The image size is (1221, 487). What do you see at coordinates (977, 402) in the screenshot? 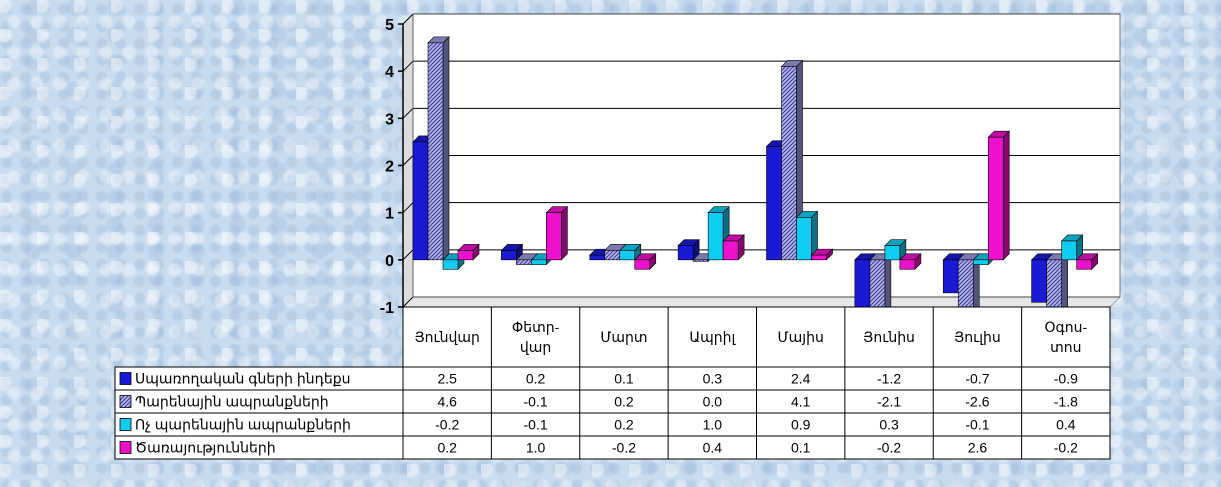
I see `table-value: -2.6` at bounding box center [977, 402].